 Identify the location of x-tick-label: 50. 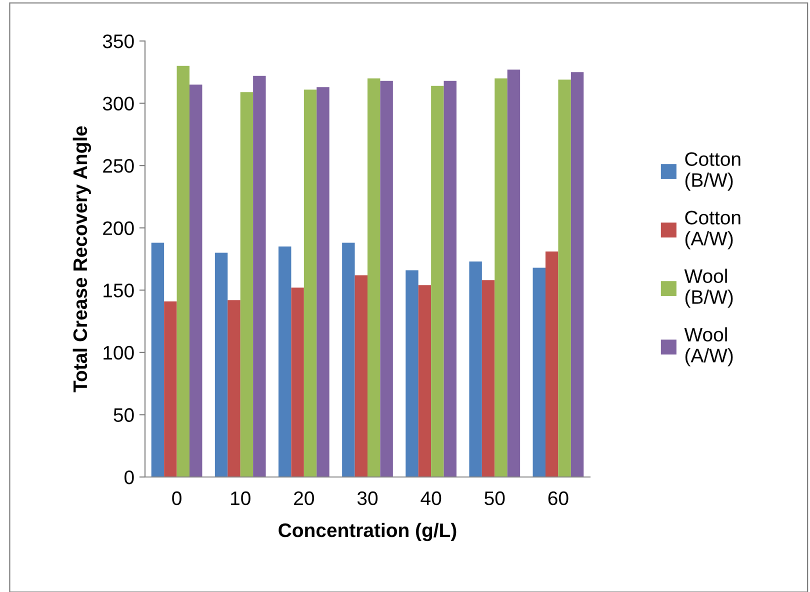
(494, 498).